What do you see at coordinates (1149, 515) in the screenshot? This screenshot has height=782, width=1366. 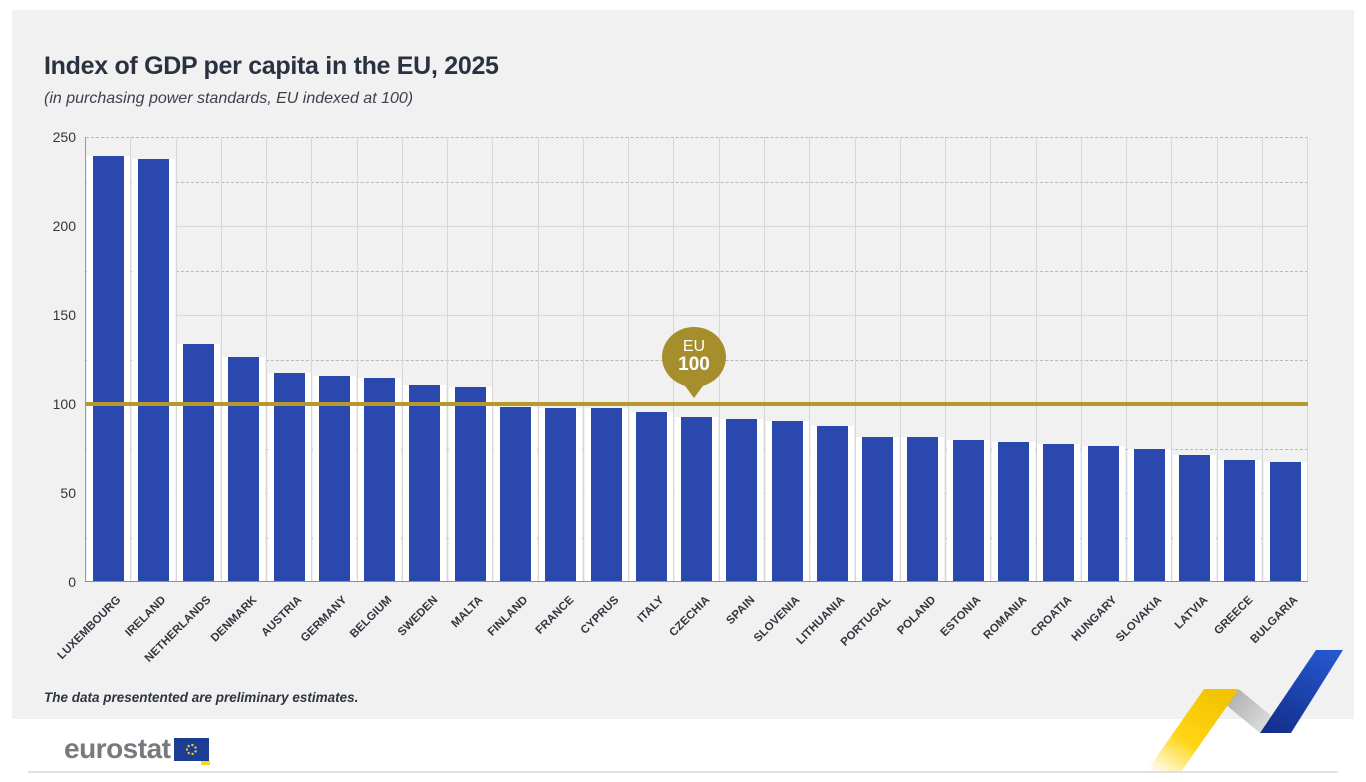 I see `bar-slovakia` at bounding box center [1149, 515].